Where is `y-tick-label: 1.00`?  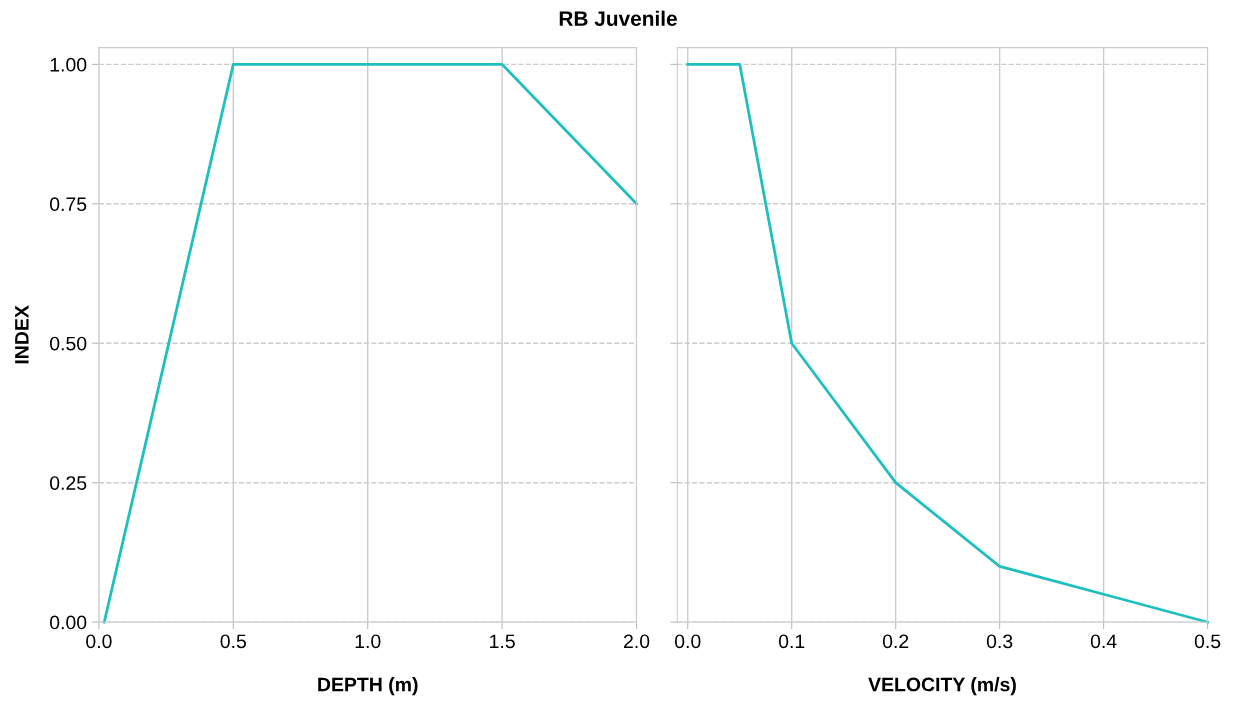 y-tick-label: 1.00 is located at coordinates (68, 64).